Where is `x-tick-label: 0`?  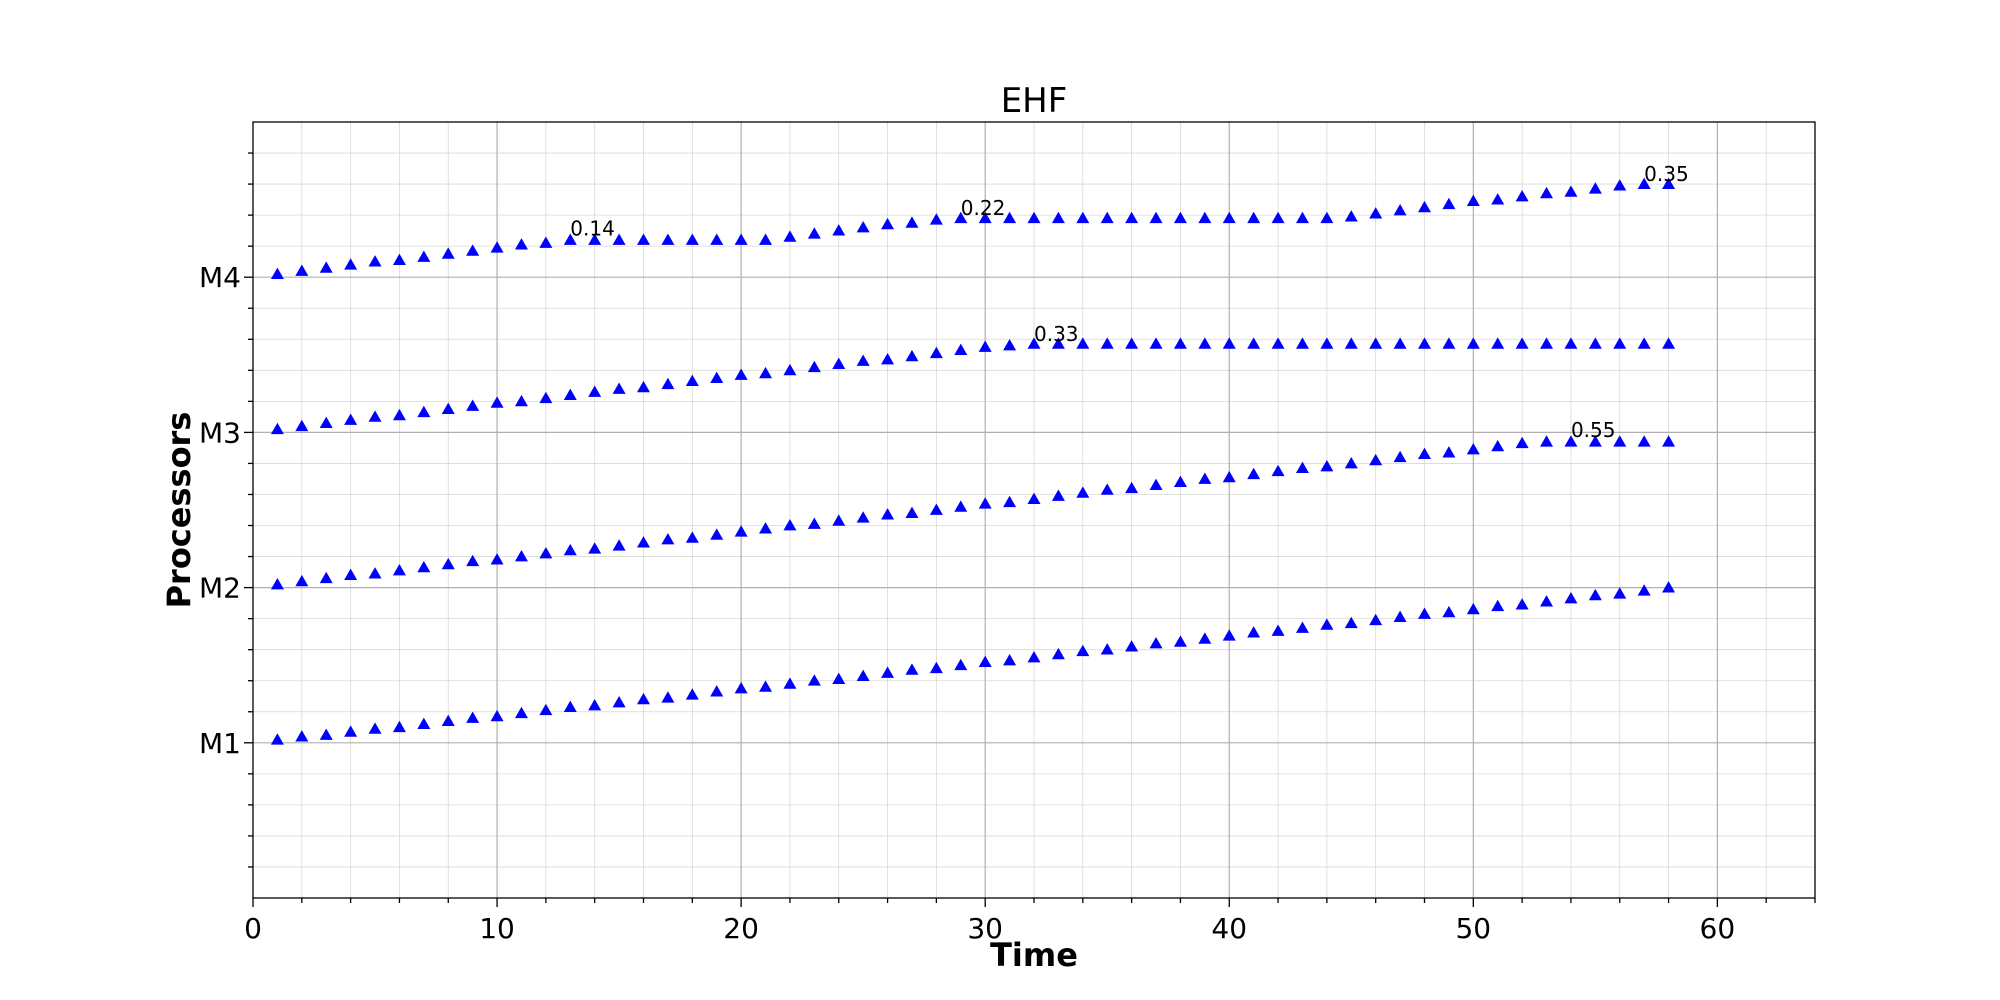 x-tick-label: 0 is located at coordinates (253, 928).